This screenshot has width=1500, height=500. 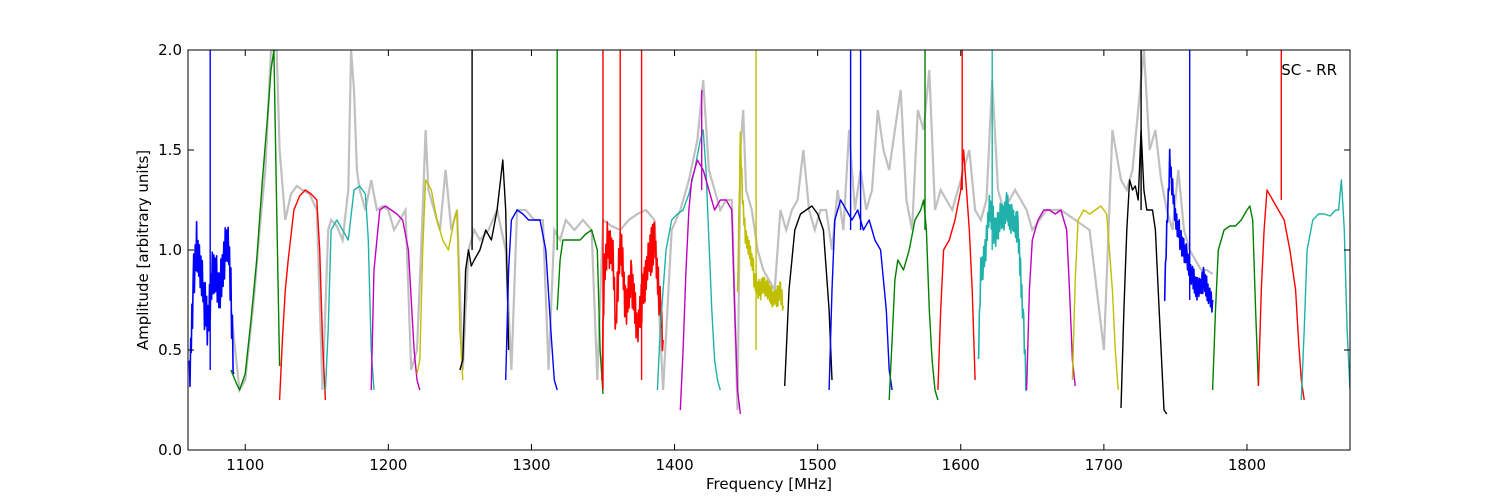 I want to click on x-tick-label: 1500, so click(x=818, y=465).